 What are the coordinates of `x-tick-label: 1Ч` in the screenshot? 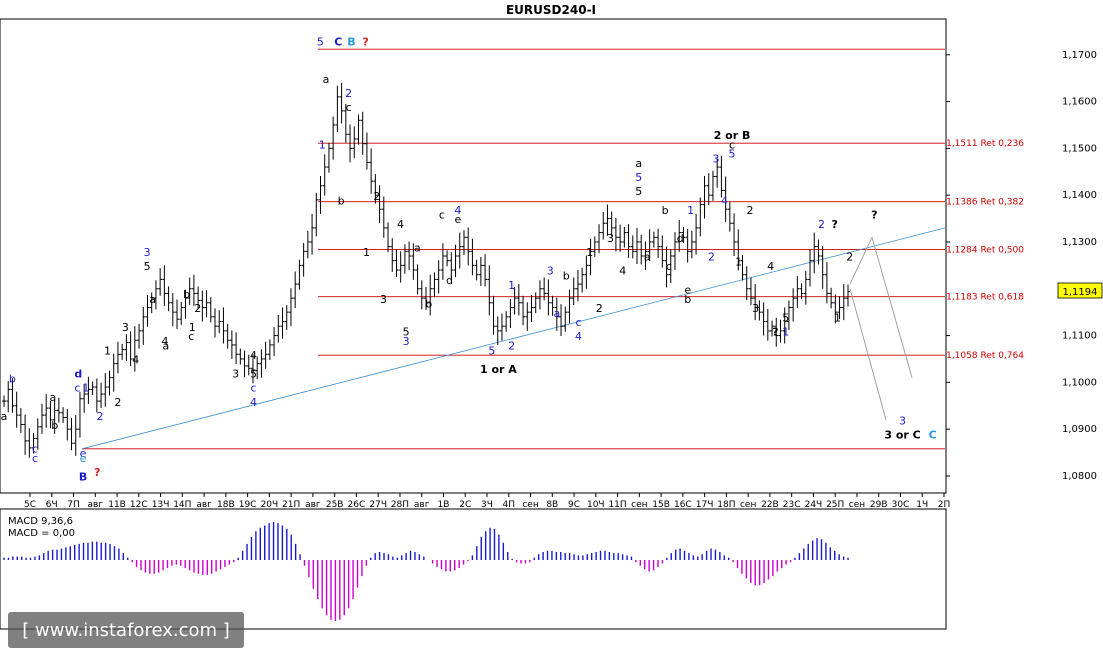 It's located at (922, 505).